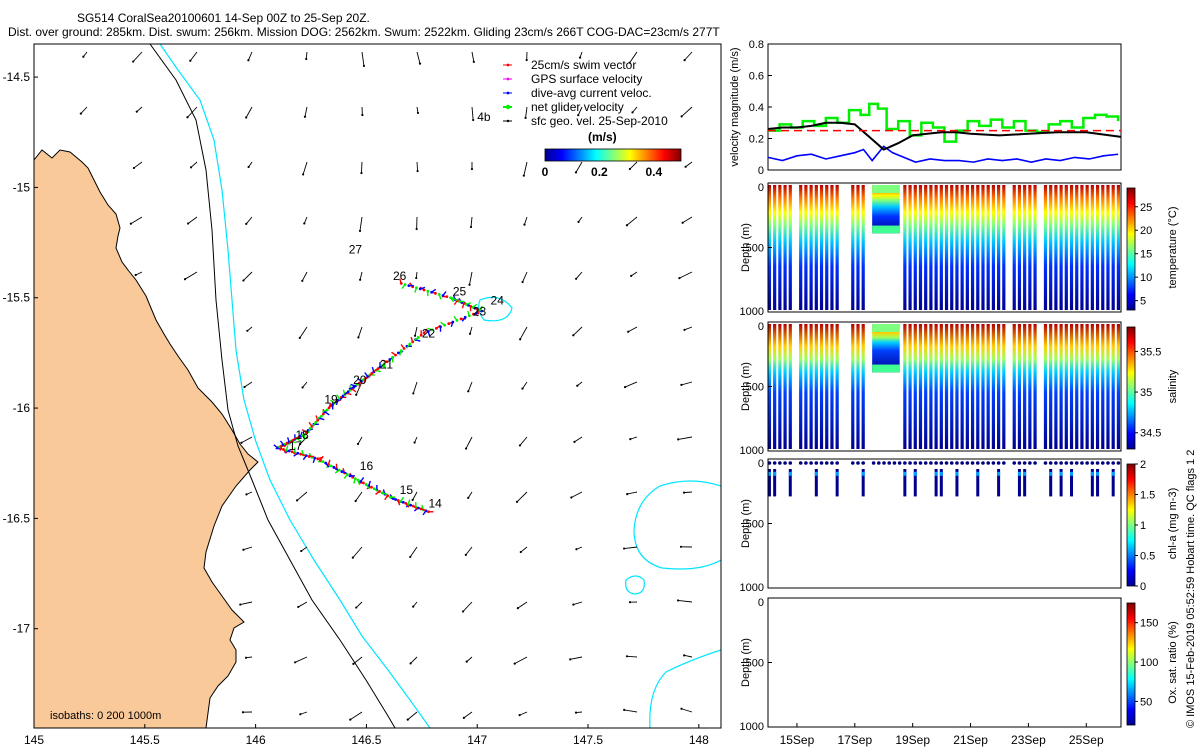 The width and height of the screenshot is (1200, 750). I want to click on legend-dive-avg: dive-avg current veloc., so click(577, 93).